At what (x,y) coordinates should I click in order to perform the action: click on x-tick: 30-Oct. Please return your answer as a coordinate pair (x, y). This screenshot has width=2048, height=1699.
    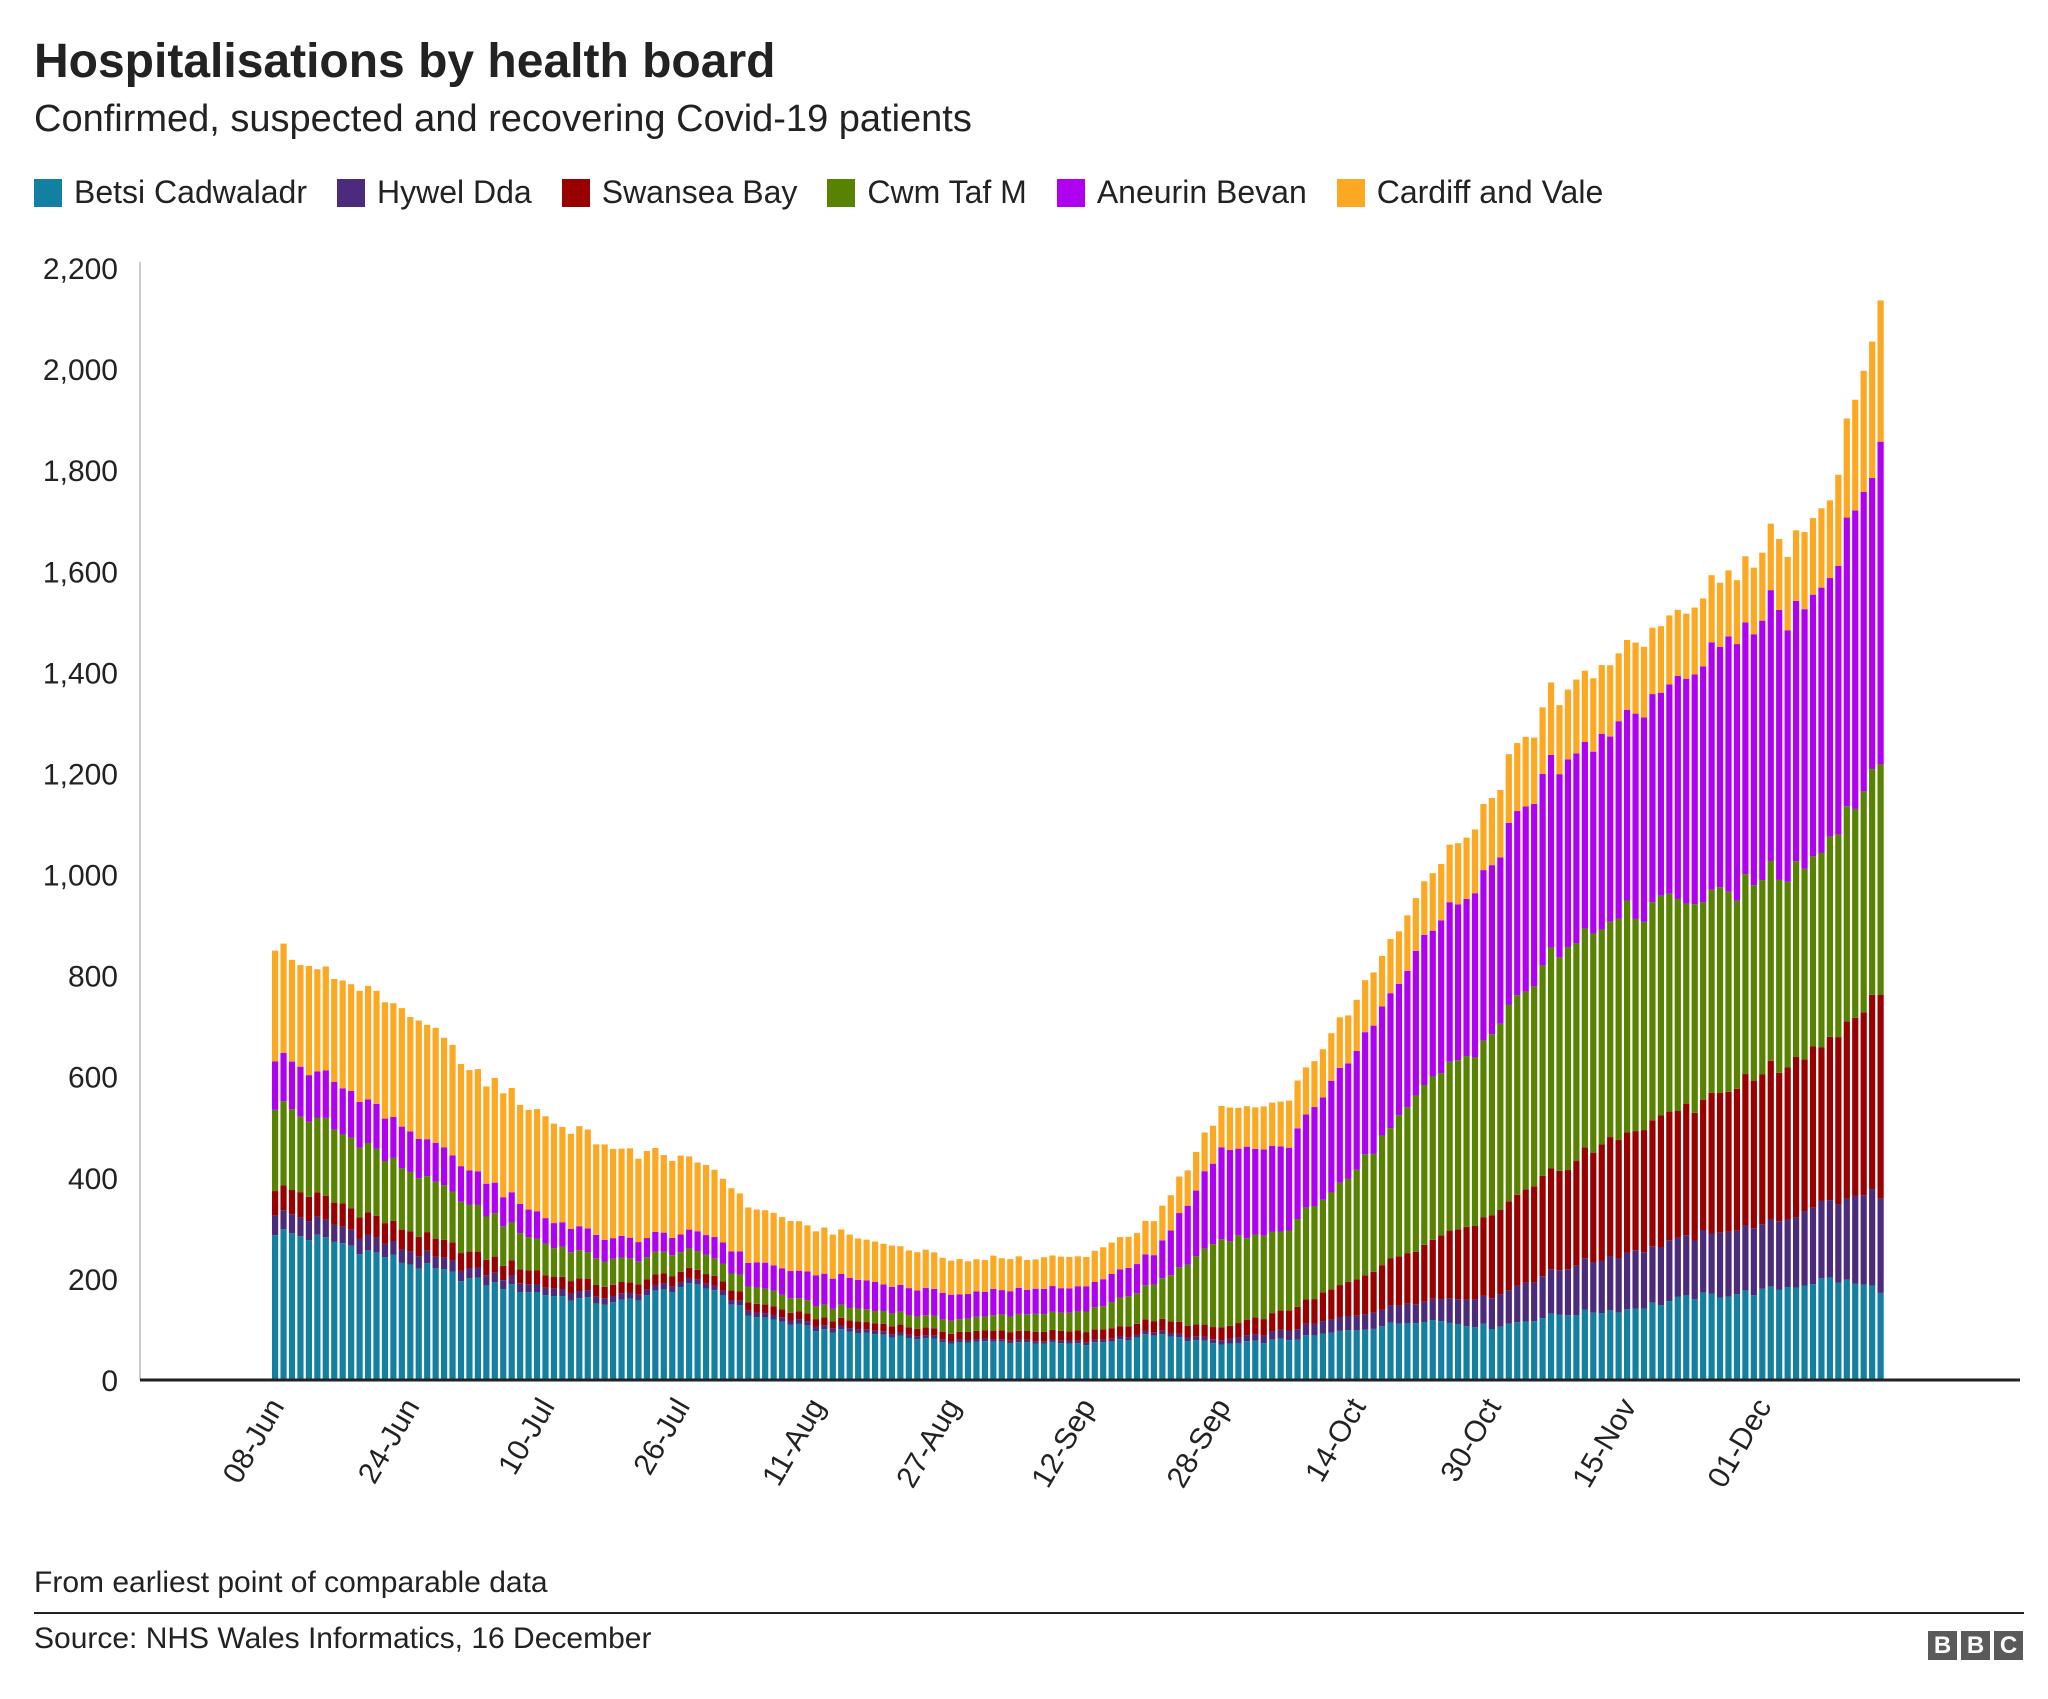
    Looking at the image, I should click on (1471, 1439).